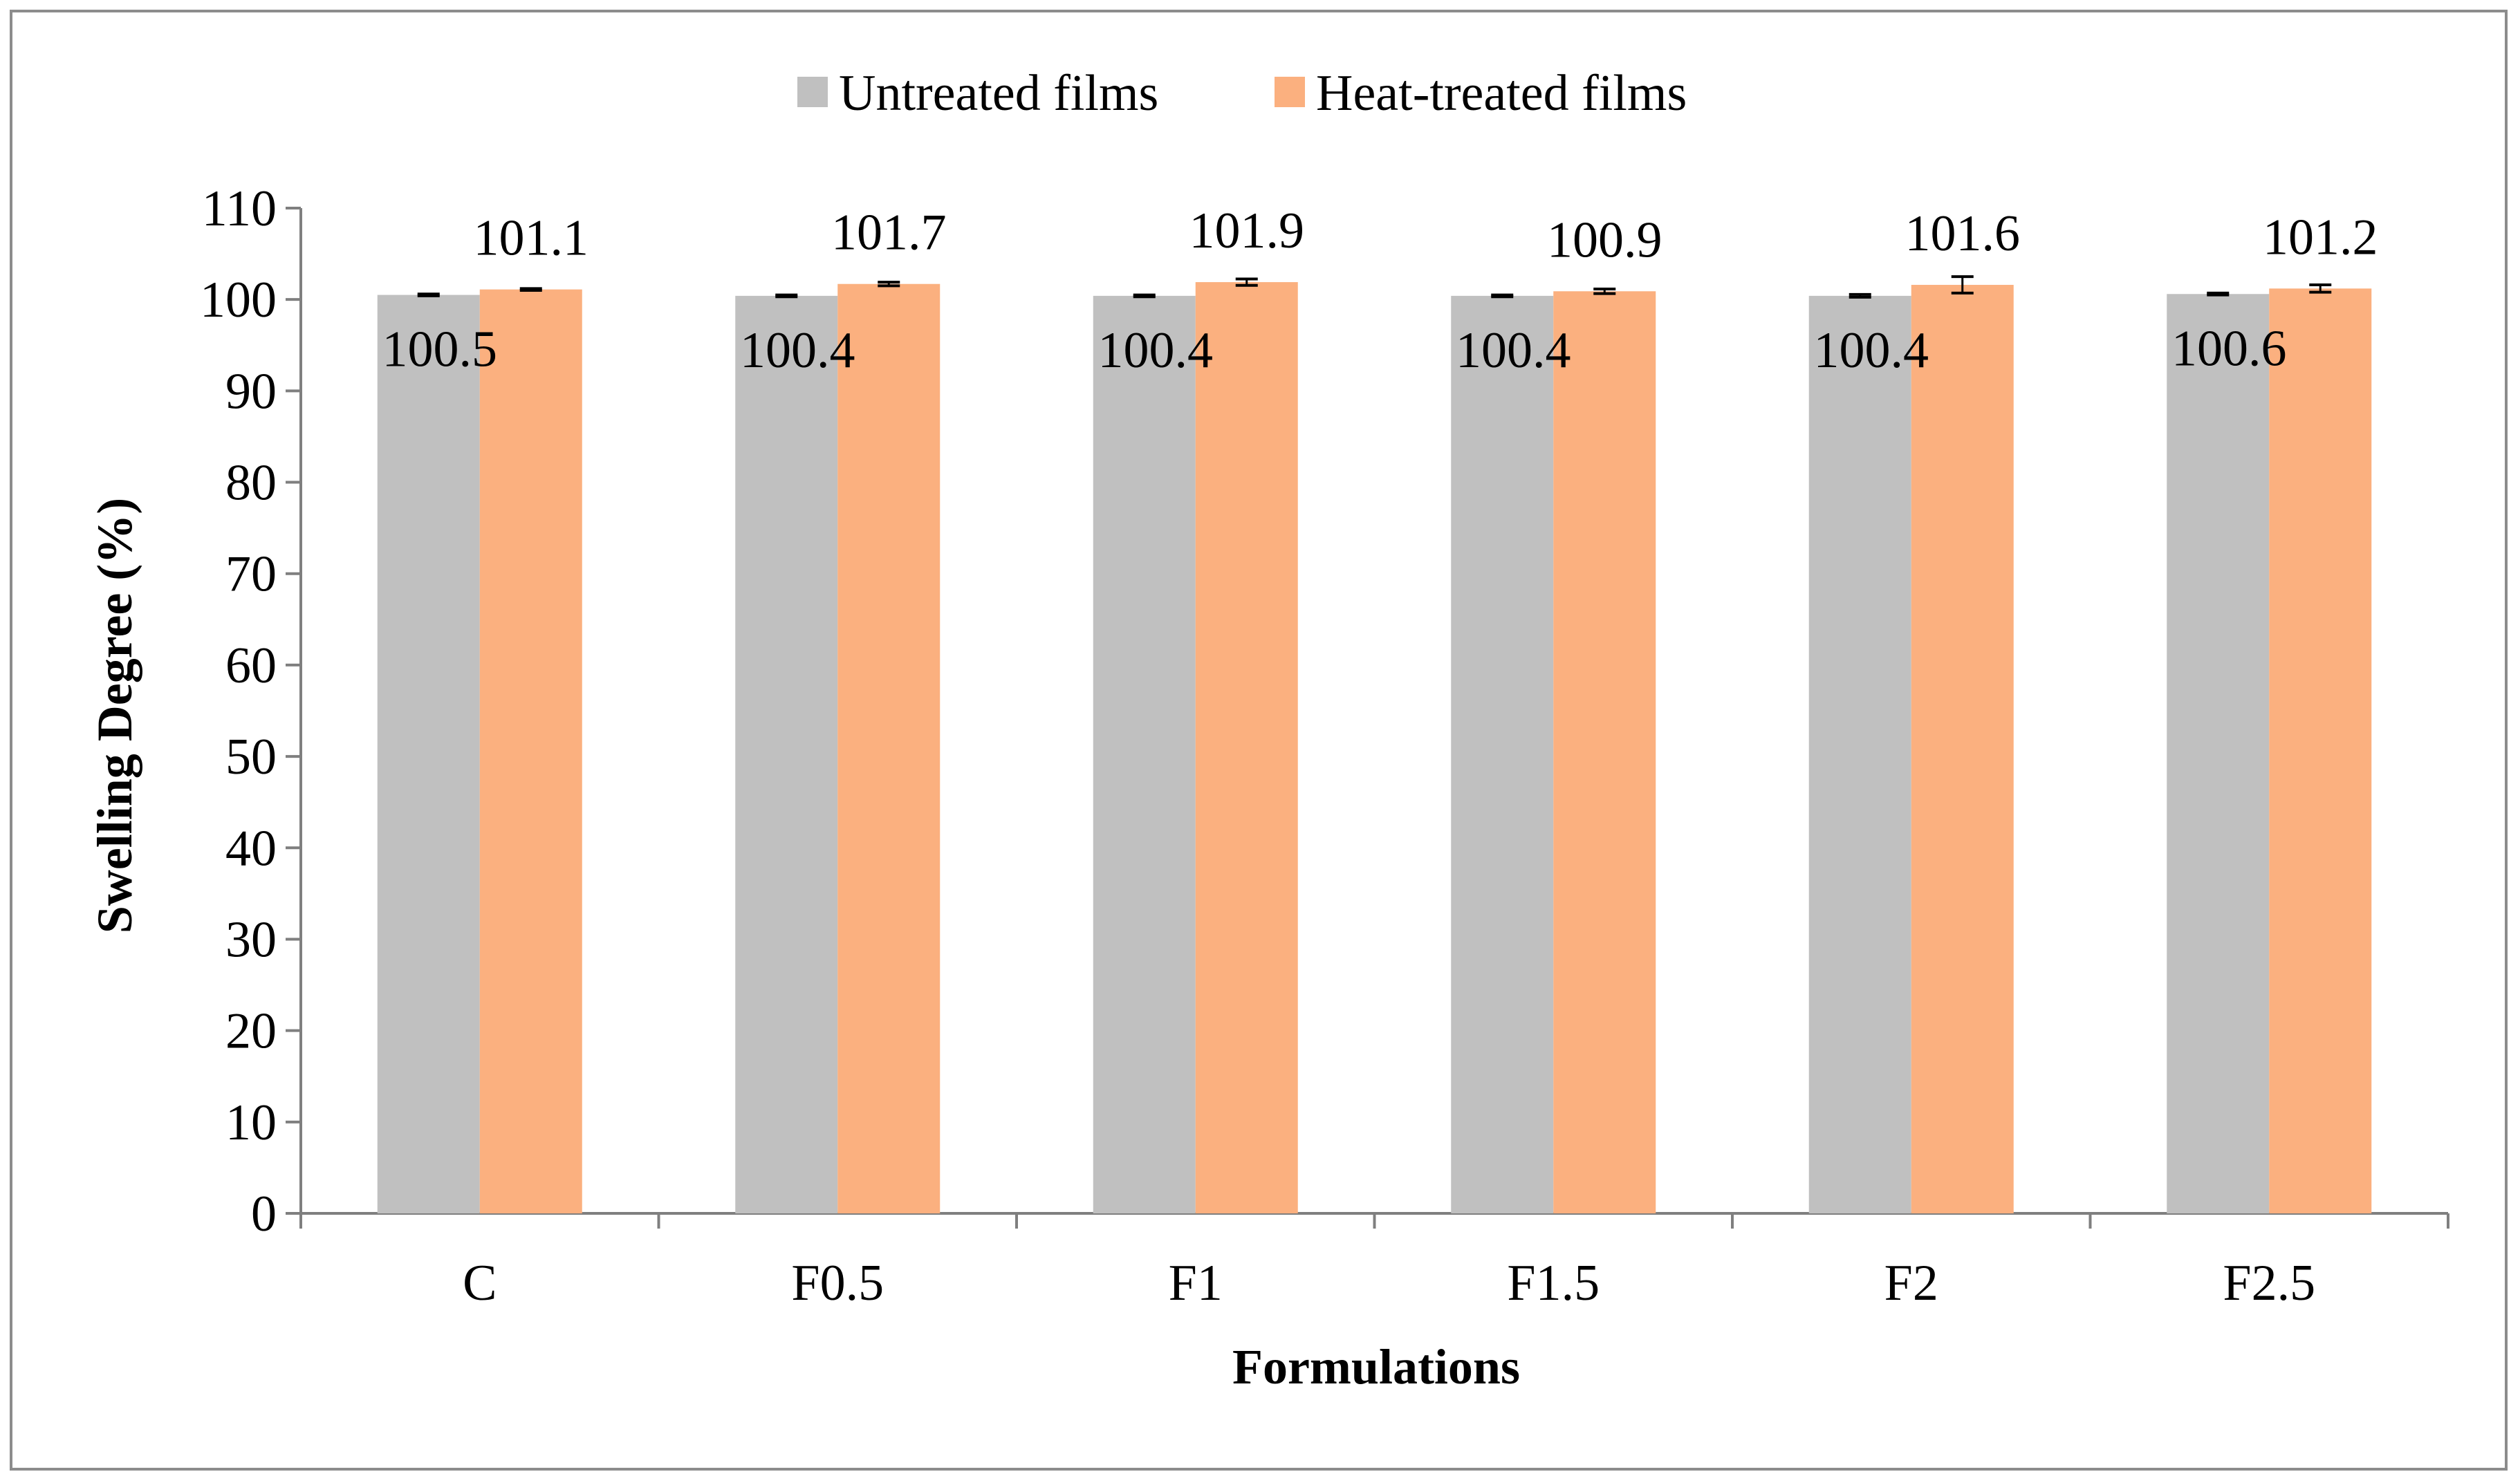 The image size is (2520, 1483). Describe the element at coordinates (2269, 1283) in the screenshot. I see `x-tick-label: F2.5` at that location.